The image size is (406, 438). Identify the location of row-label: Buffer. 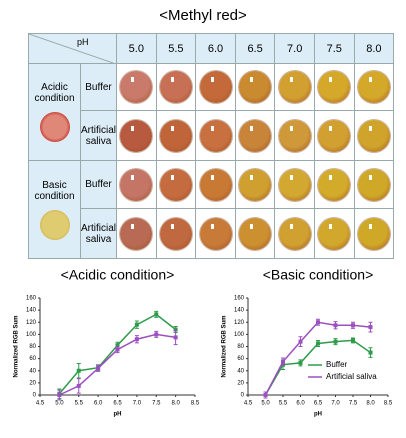
(98, 87).